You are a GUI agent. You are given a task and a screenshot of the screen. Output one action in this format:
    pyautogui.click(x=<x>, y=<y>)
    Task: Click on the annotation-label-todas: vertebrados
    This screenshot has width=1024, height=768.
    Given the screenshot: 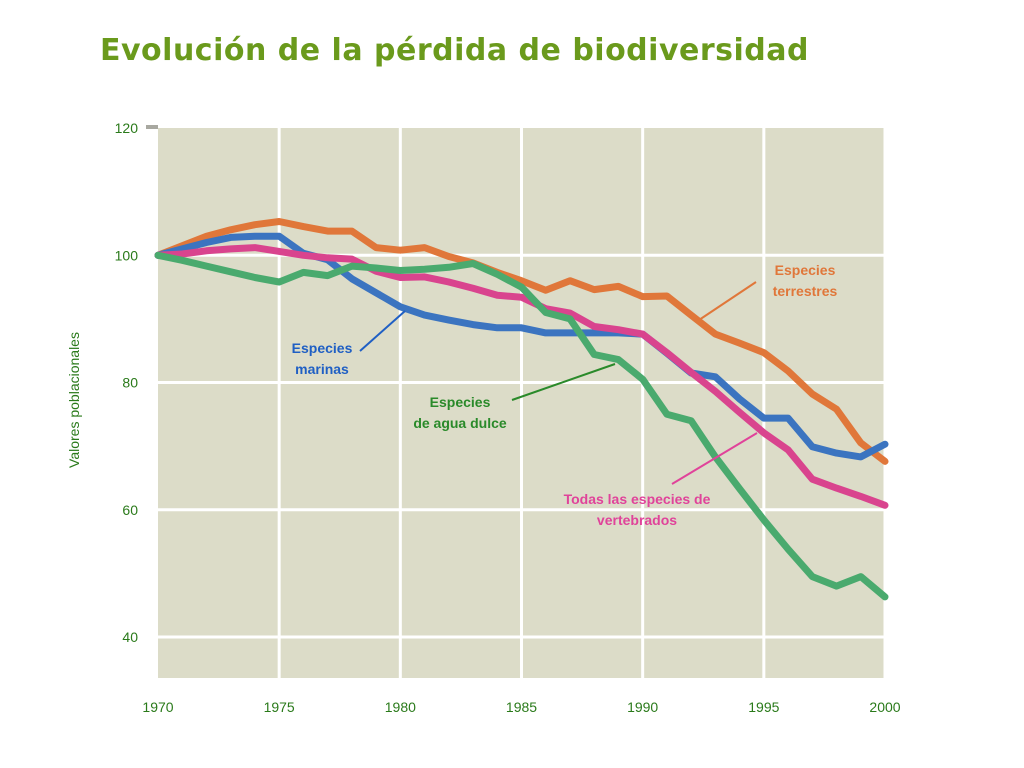 What is the action you would take?
    pyautogui.click(x=637, y=520)
    